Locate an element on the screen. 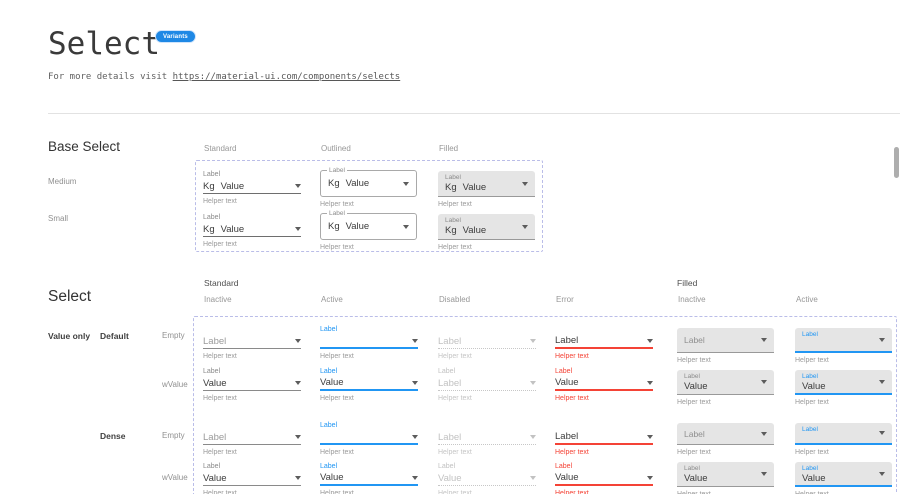 The width and height of the screenshot is (900, 494). std-active-wvalue-dense: Label Value Helper text is located at coordinates (369, 478).